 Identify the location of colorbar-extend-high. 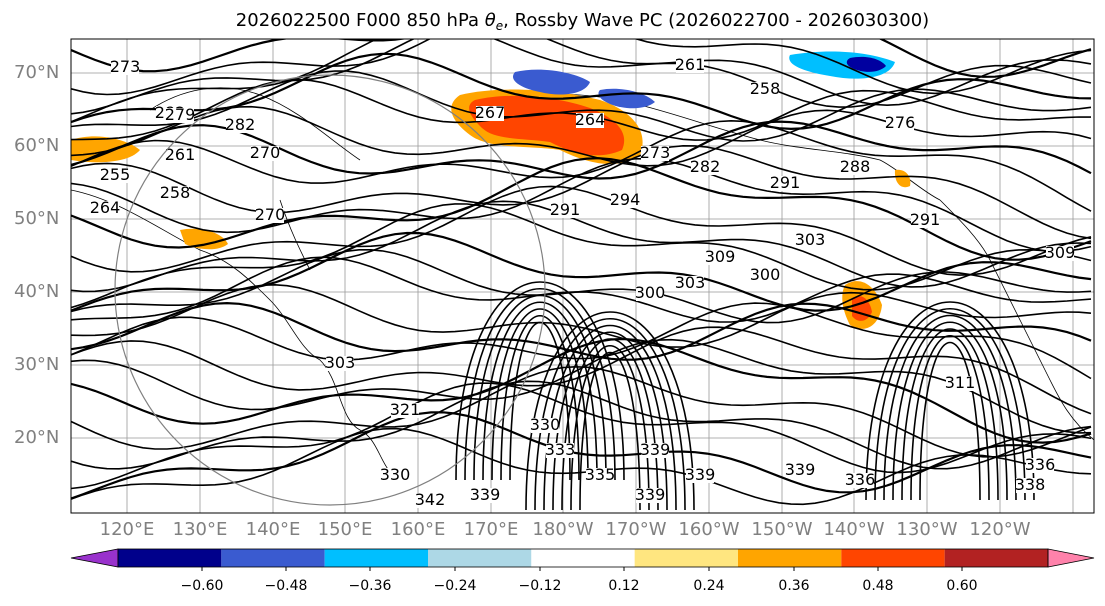
(1071, 558).